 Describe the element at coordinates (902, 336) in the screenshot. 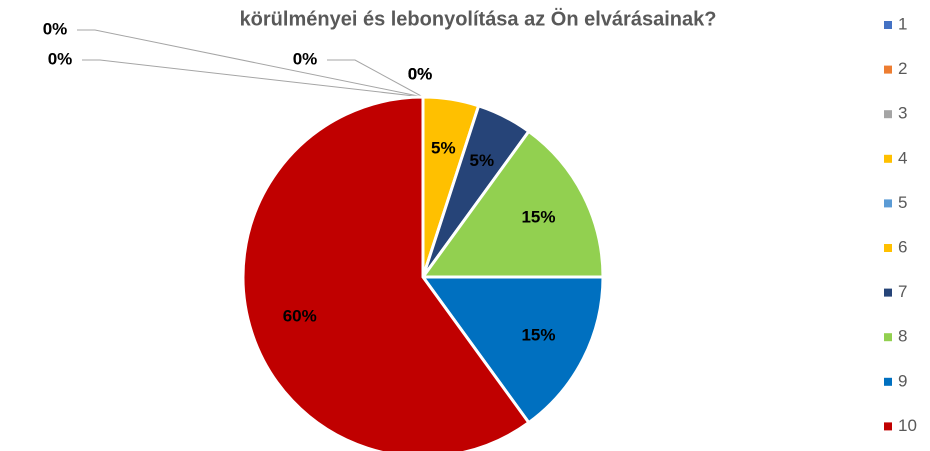

I see `legend-label: 8` at that location.